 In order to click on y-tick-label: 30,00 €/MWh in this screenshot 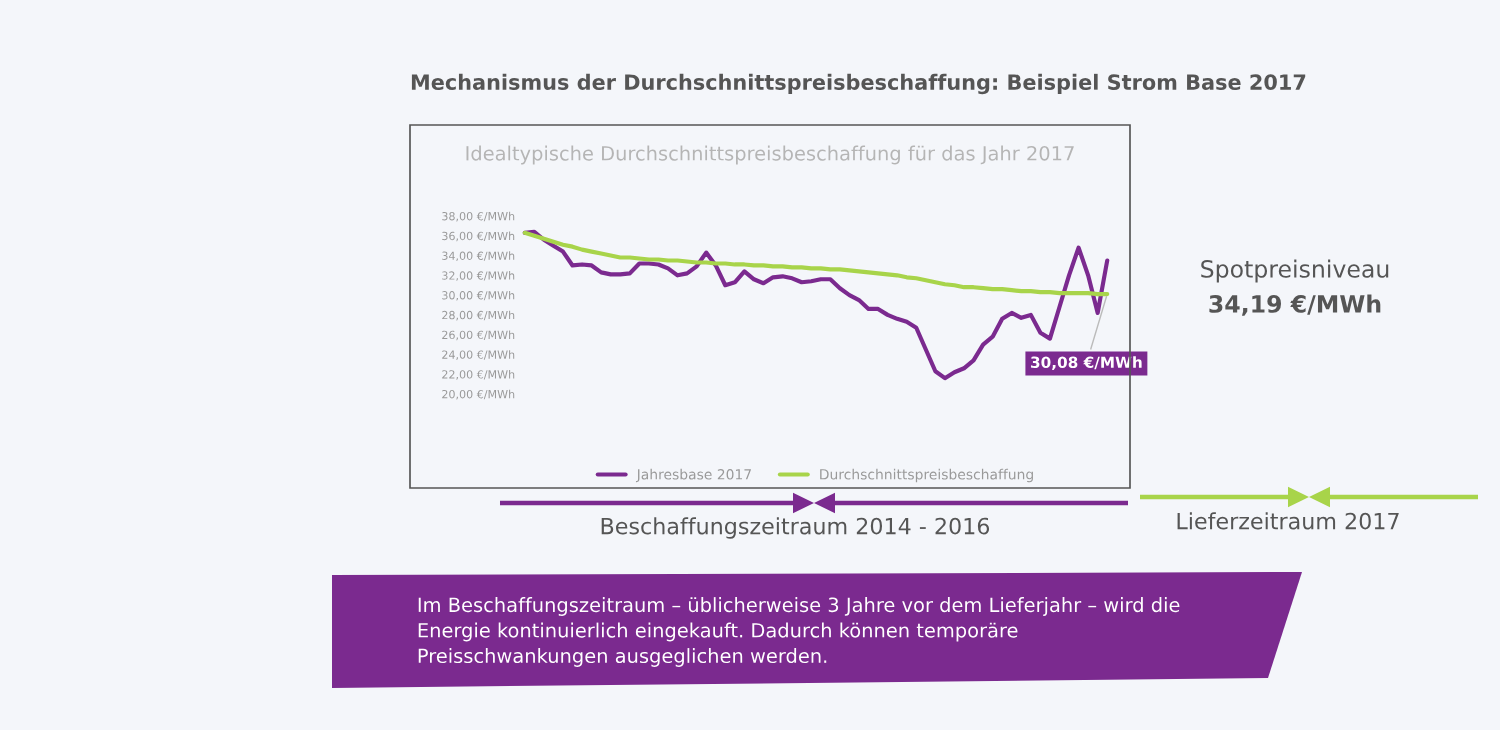, I will do `click(478, 295)`.